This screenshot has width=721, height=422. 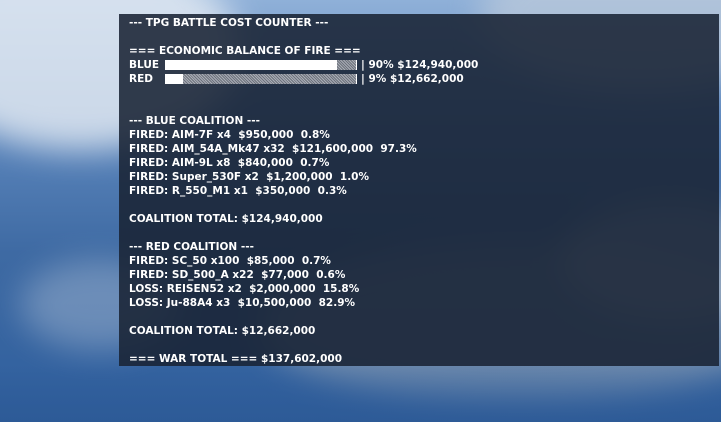 What do you see at coordinates (245, 51) in the screenshot?
I see `balance-heading: === ECONOMIC BALANCE OF FIRE ===` at bounding box center [245, 51].